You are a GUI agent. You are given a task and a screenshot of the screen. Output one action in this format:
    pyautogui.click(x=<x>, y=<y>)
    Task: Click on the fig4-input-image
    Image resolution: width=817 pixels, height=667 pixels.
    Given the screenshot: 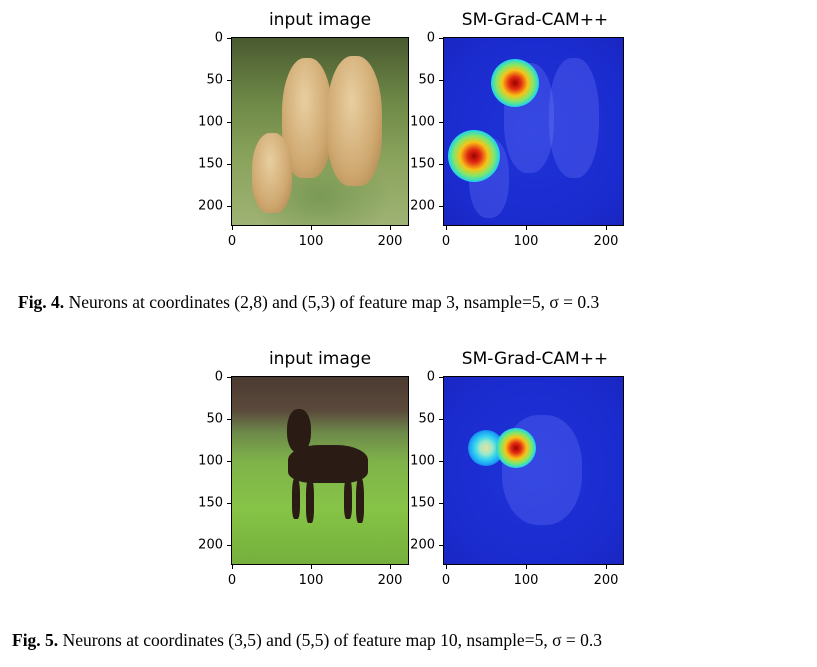 What is the action you would take?
    pyautogui.click(x=320, y=131)
    